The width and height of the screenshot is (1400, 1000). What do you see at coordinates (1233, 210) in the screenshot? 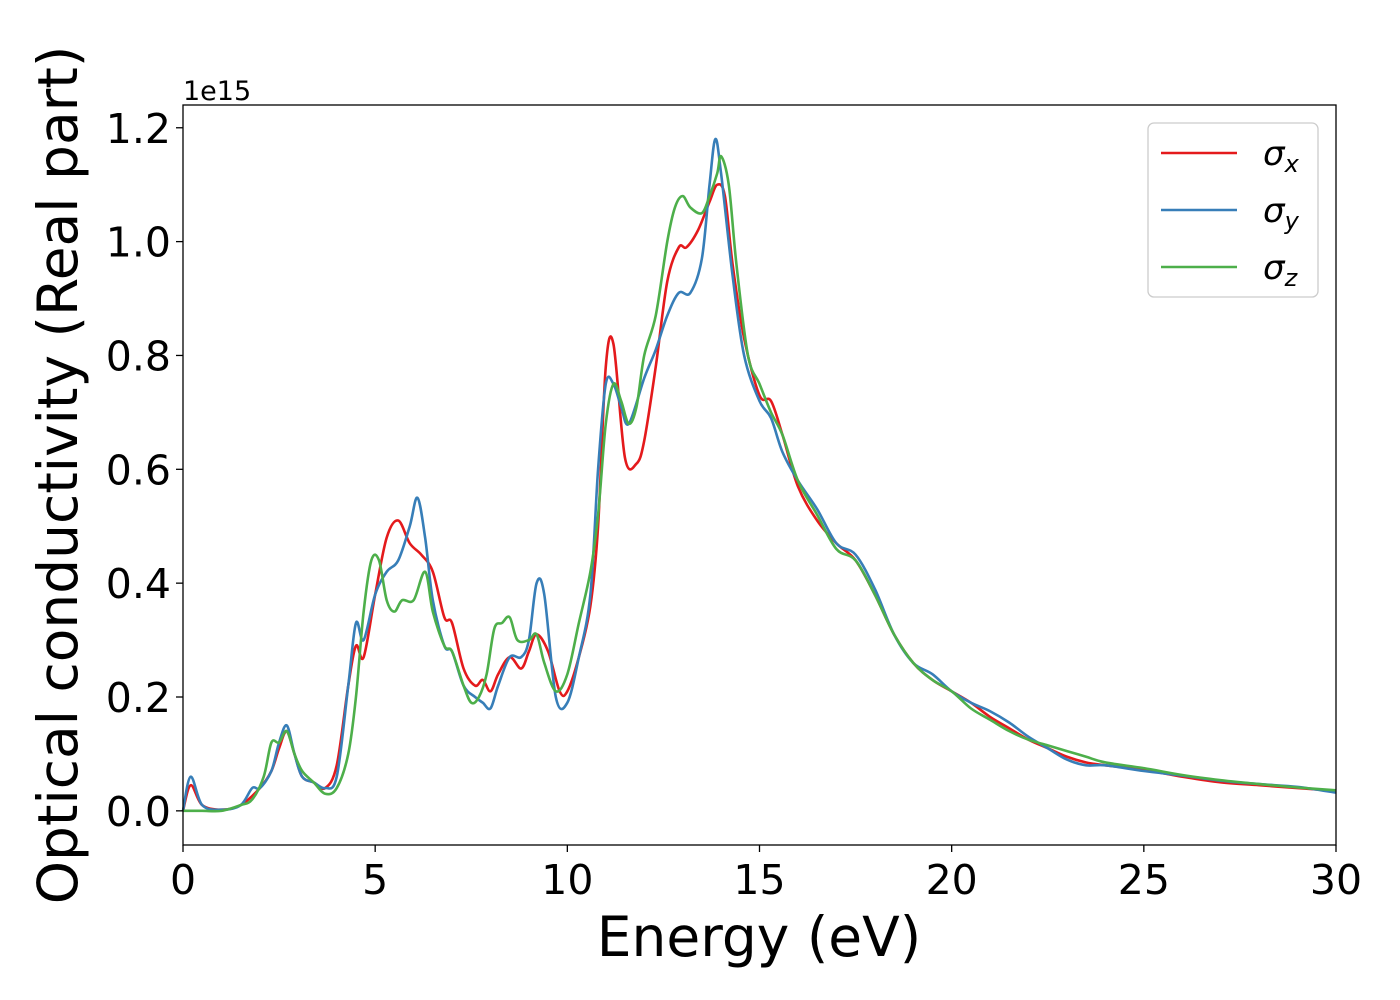
I see `legend: σx σy σz` at bounding box center [1233, 210].